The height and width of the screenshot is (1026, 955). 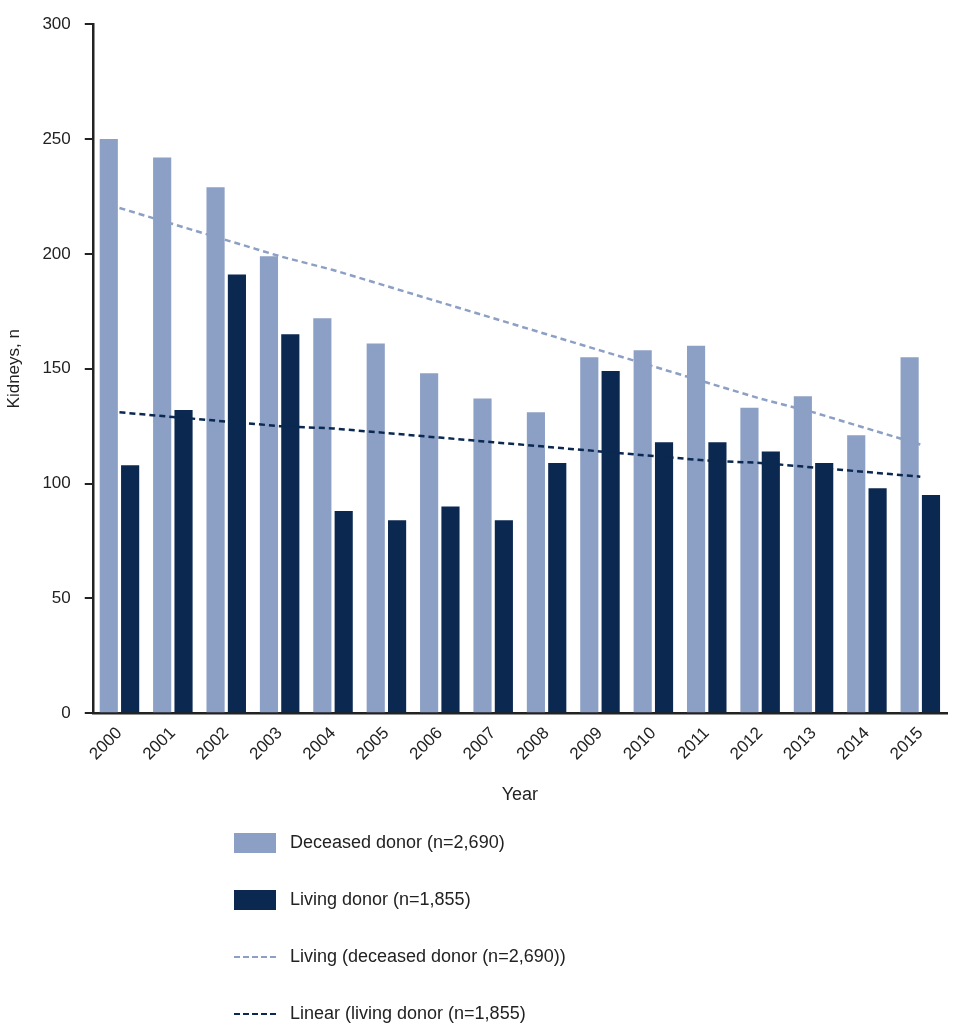 I want to click on x-axis-title: Year, so click(x=520, y=794).